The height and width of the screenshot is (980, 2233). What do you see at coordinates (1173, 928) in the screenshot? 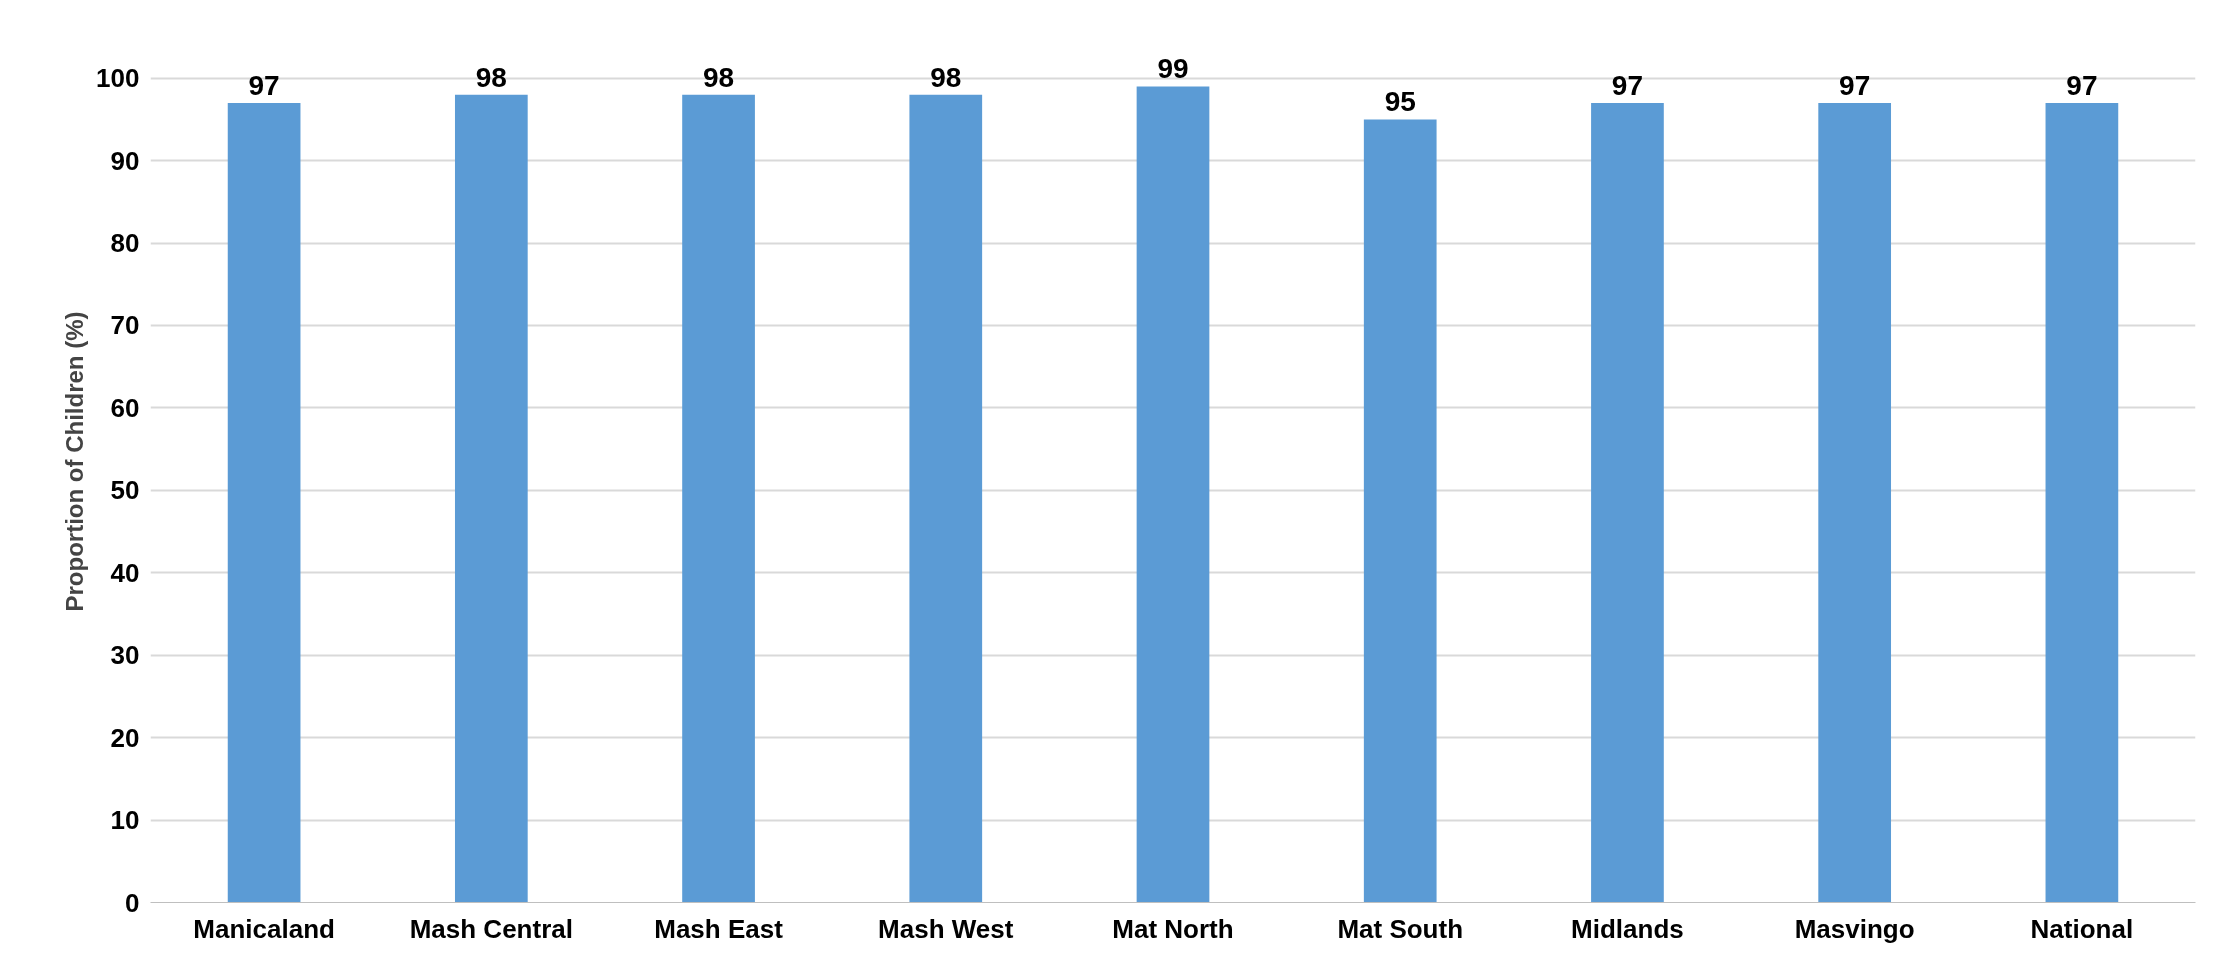
I see `x-tick-label: Mat North` at bounding box center [1173, 928].